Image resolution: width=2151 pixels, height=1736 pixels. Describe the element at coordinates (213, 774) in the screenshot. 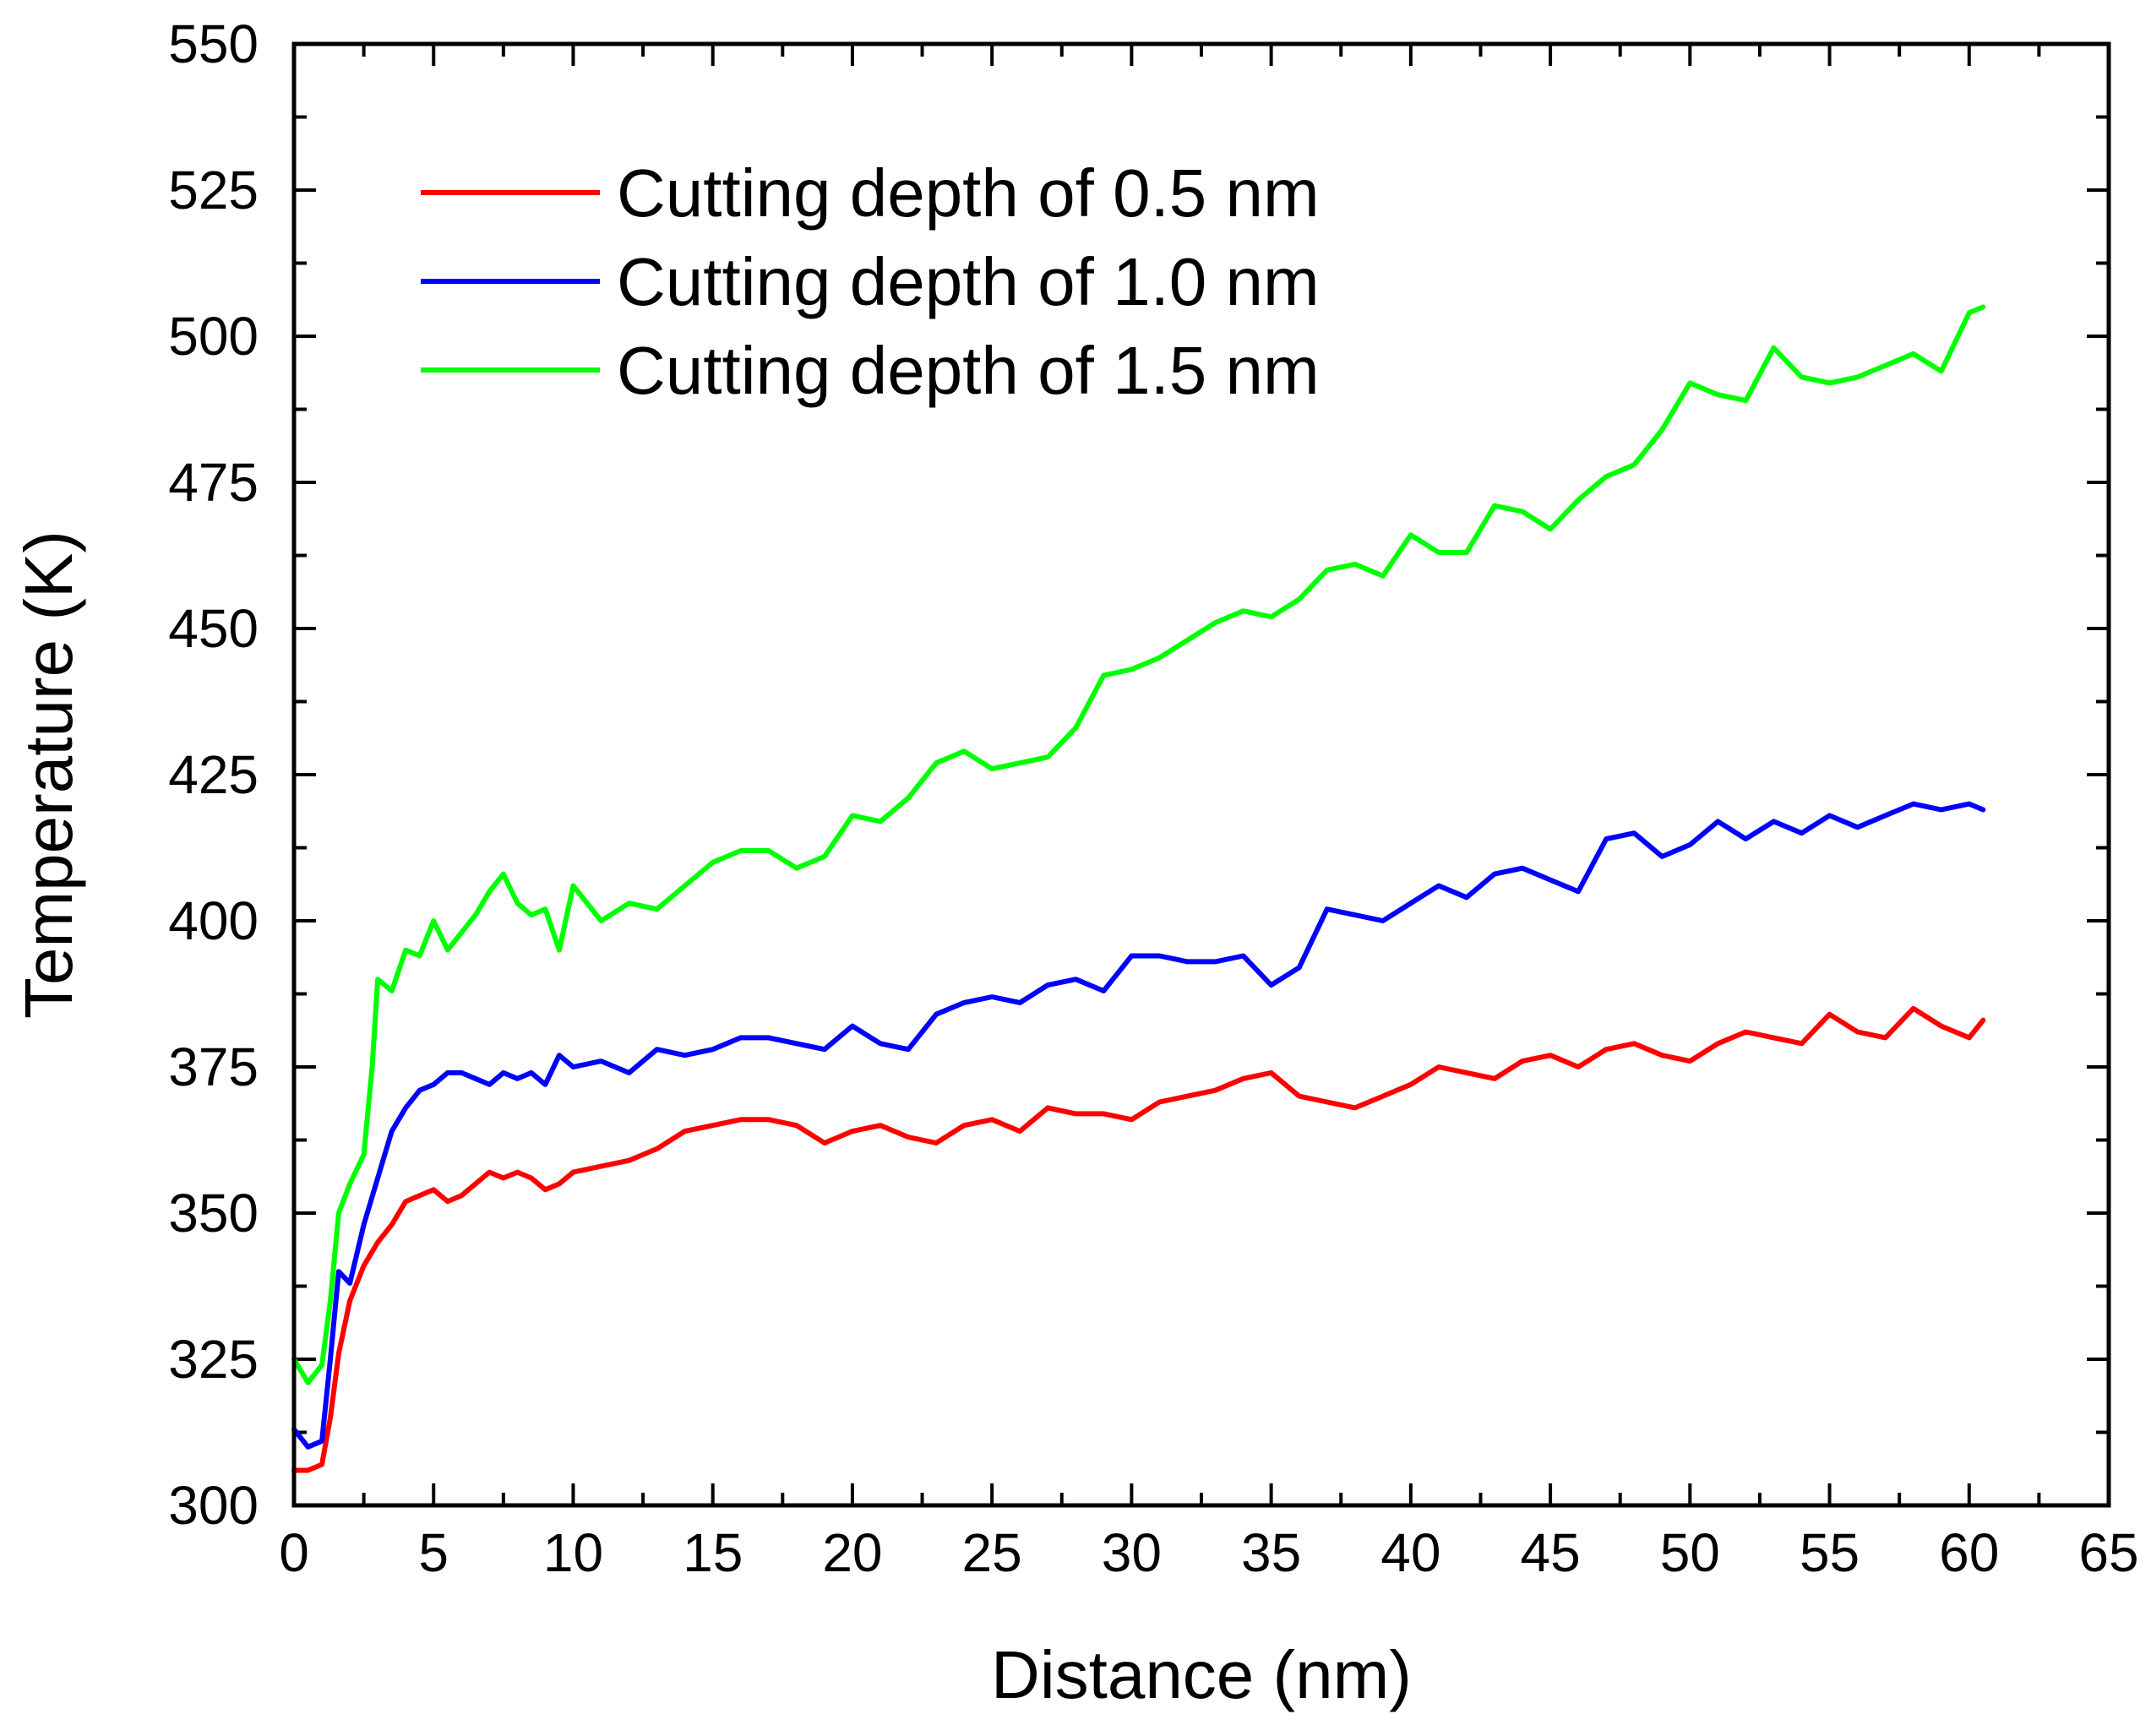

I see `y-tick-label: 425` at that location.